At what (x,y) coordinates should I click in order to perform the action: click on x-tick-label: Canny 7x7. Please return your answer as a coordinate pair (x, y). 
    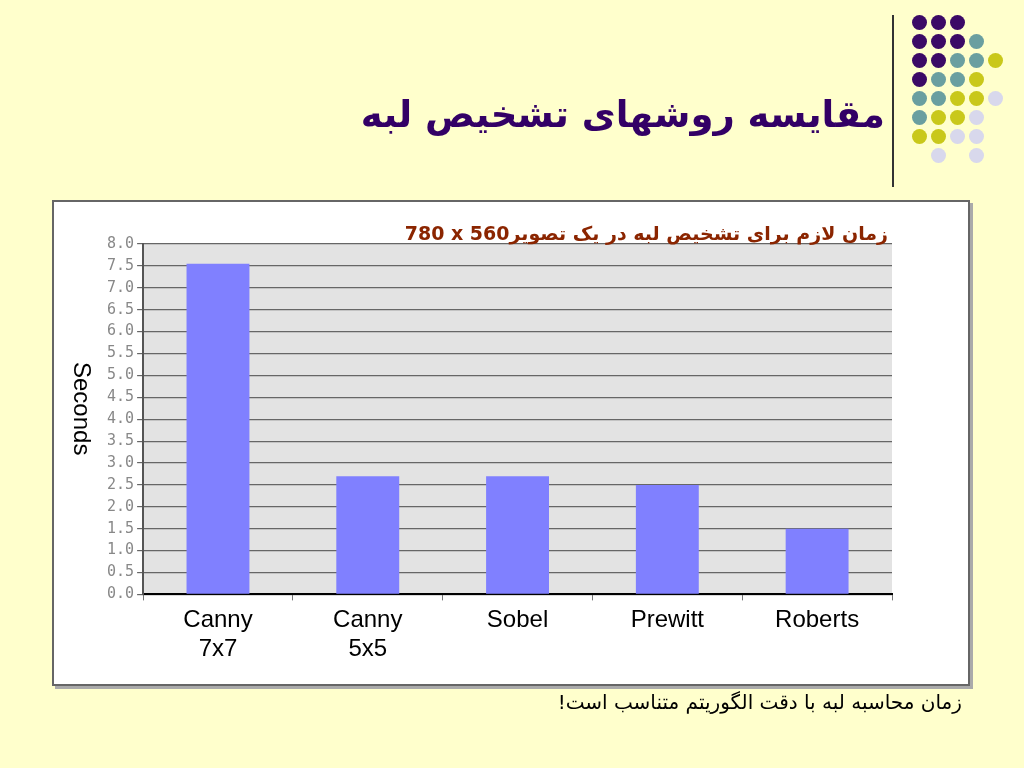
    Looking at the image, I should click on (218, 633).